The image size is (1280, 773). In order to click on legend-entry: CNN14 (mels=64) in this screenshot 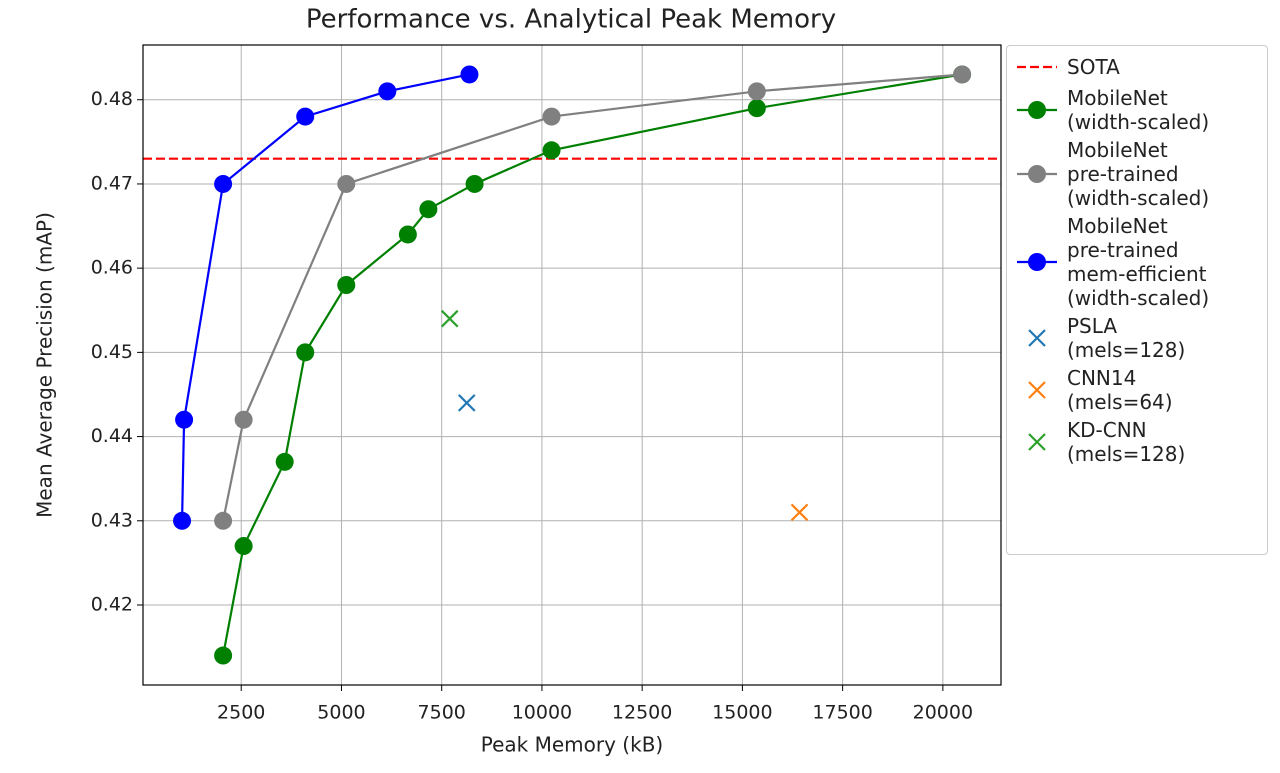, I will do `click(1137, 390)`.